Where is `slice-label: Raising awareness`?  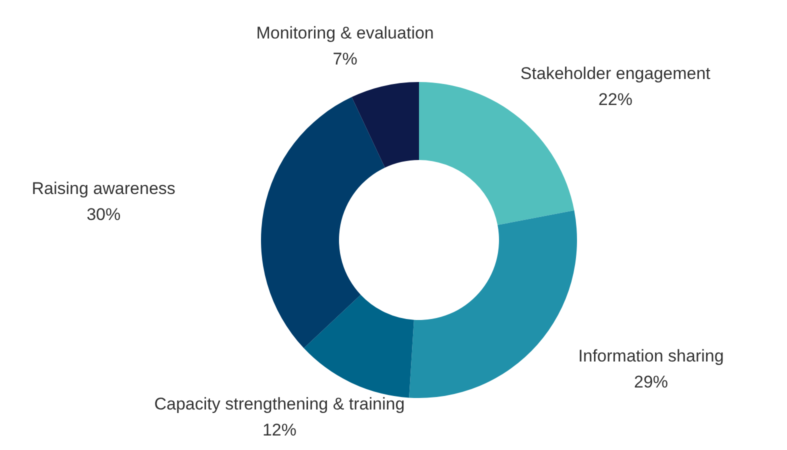
slice-label: Raising awareness is located at coordinates (104, 188).